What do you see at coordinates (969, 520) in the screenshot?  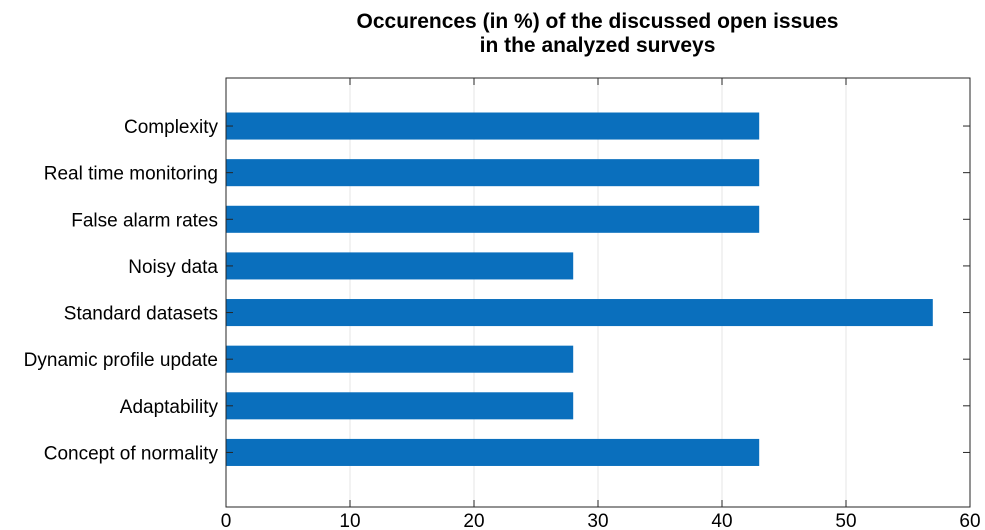 I see `x-tick-label: 60` at bounding box center [969, 520].